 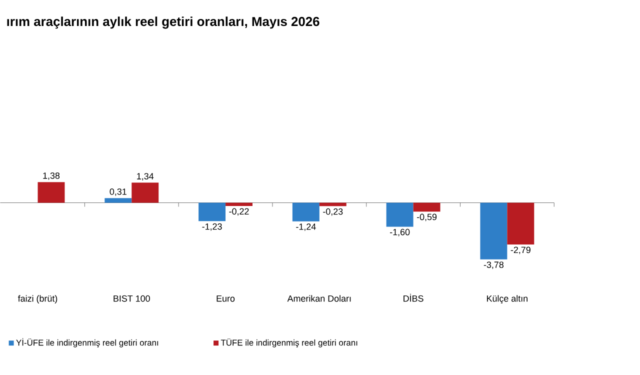 I want to click on data-label: -1,24, so click(x=306, y=228).